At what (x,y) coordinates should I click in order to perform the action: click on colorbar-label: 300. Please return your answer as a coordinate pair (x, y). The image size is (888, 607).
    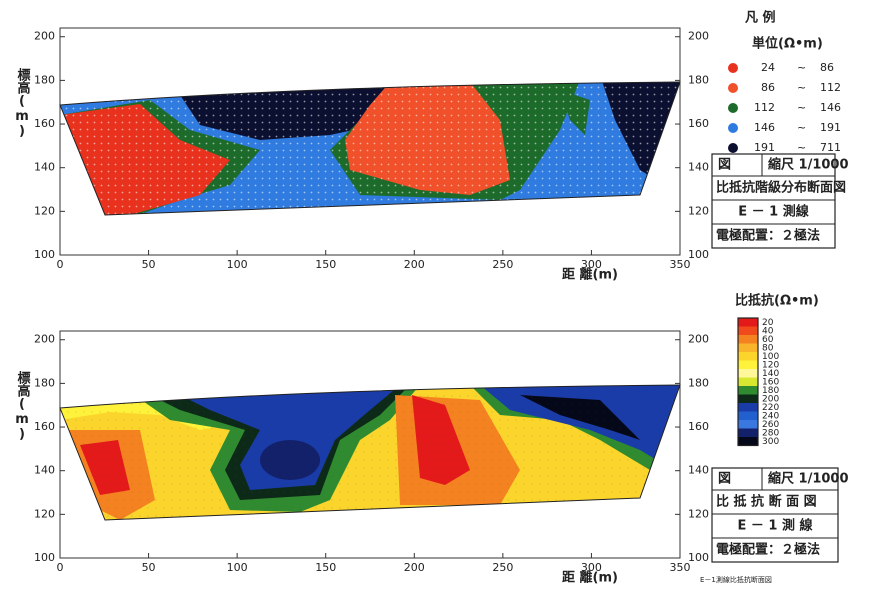
    Looking at the image, I should click on (770, 442).